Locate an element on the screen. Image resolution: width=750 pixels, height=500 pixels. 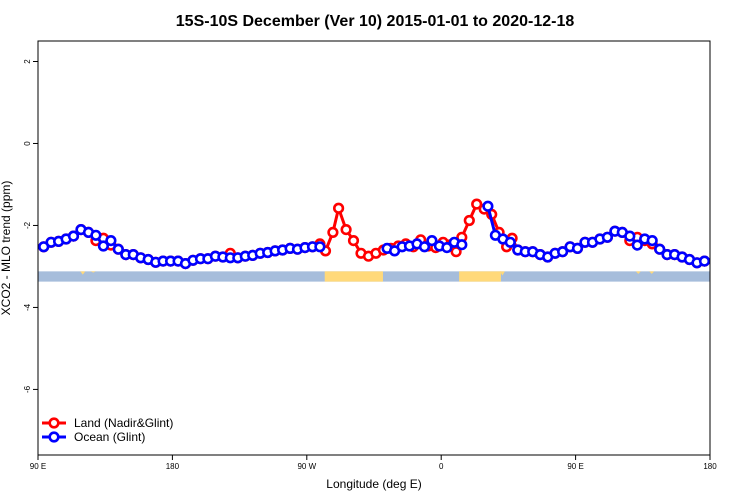
land-ocean-band is located at coordinates (374, 276).